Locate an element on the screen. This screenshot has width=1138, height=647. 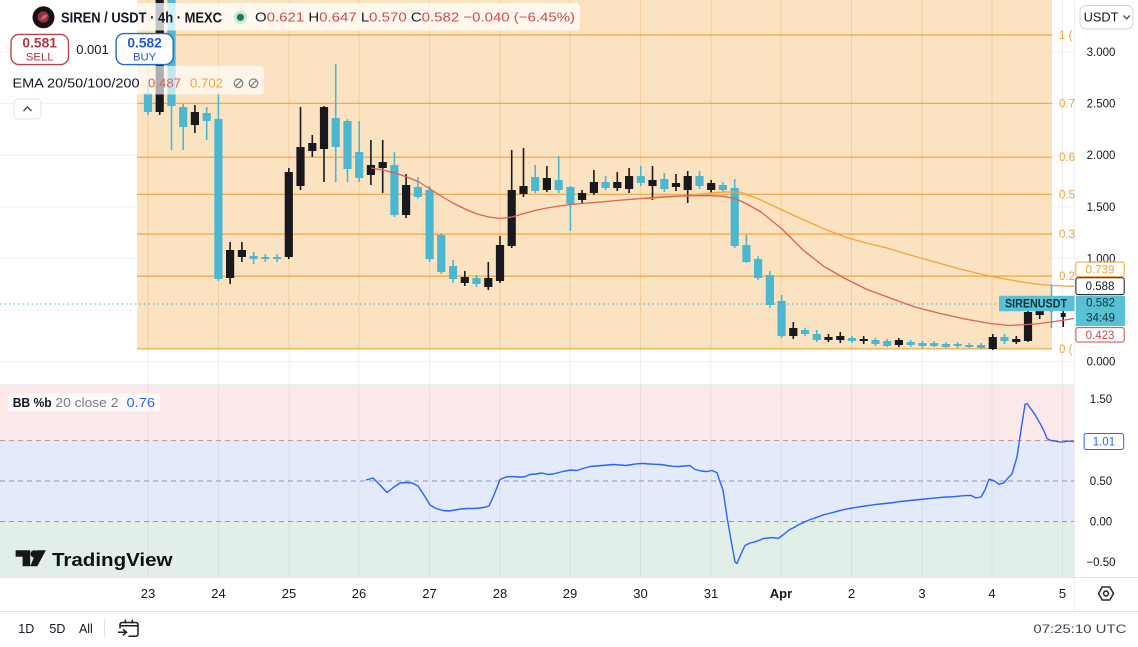
svg-text: 31 is located at coordinates (711, 593).